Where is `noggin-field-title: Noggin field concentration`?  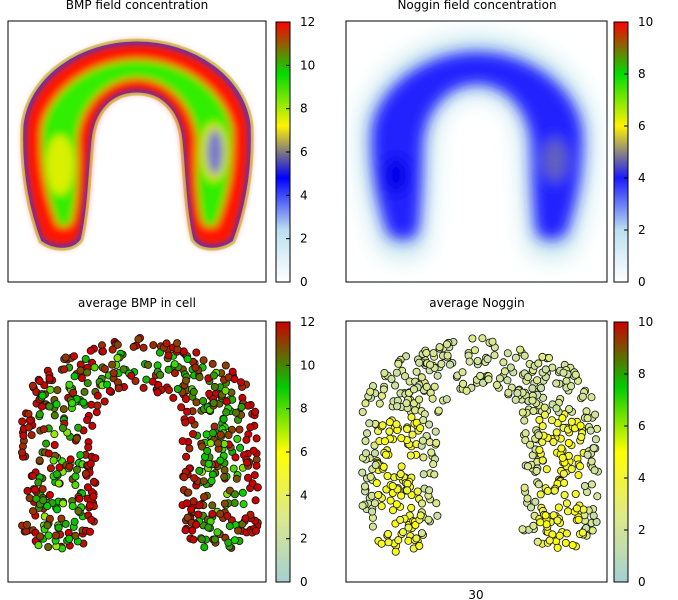 noggin-field-title: Noggin field concentration is located at coordinates (476, 6).